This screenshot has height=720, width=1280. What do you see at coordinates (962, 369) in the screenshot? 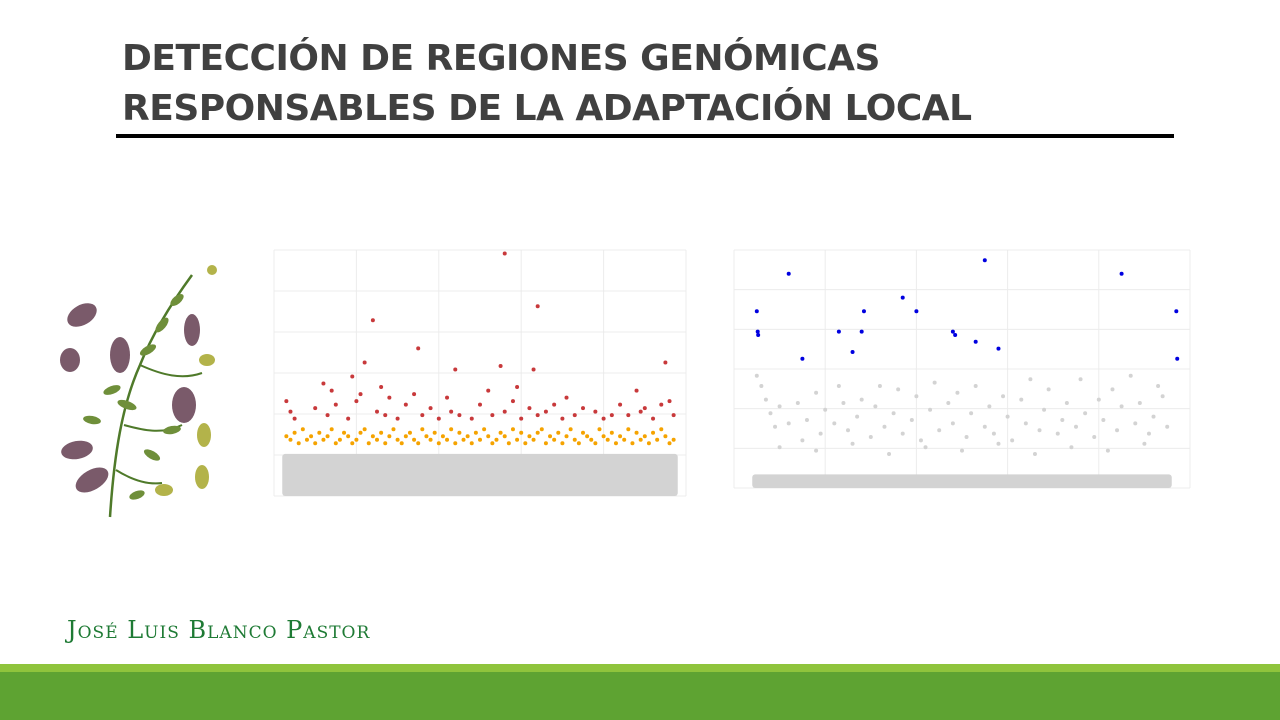
I see `scatter-plot-right` at bounding box center [962, 369].